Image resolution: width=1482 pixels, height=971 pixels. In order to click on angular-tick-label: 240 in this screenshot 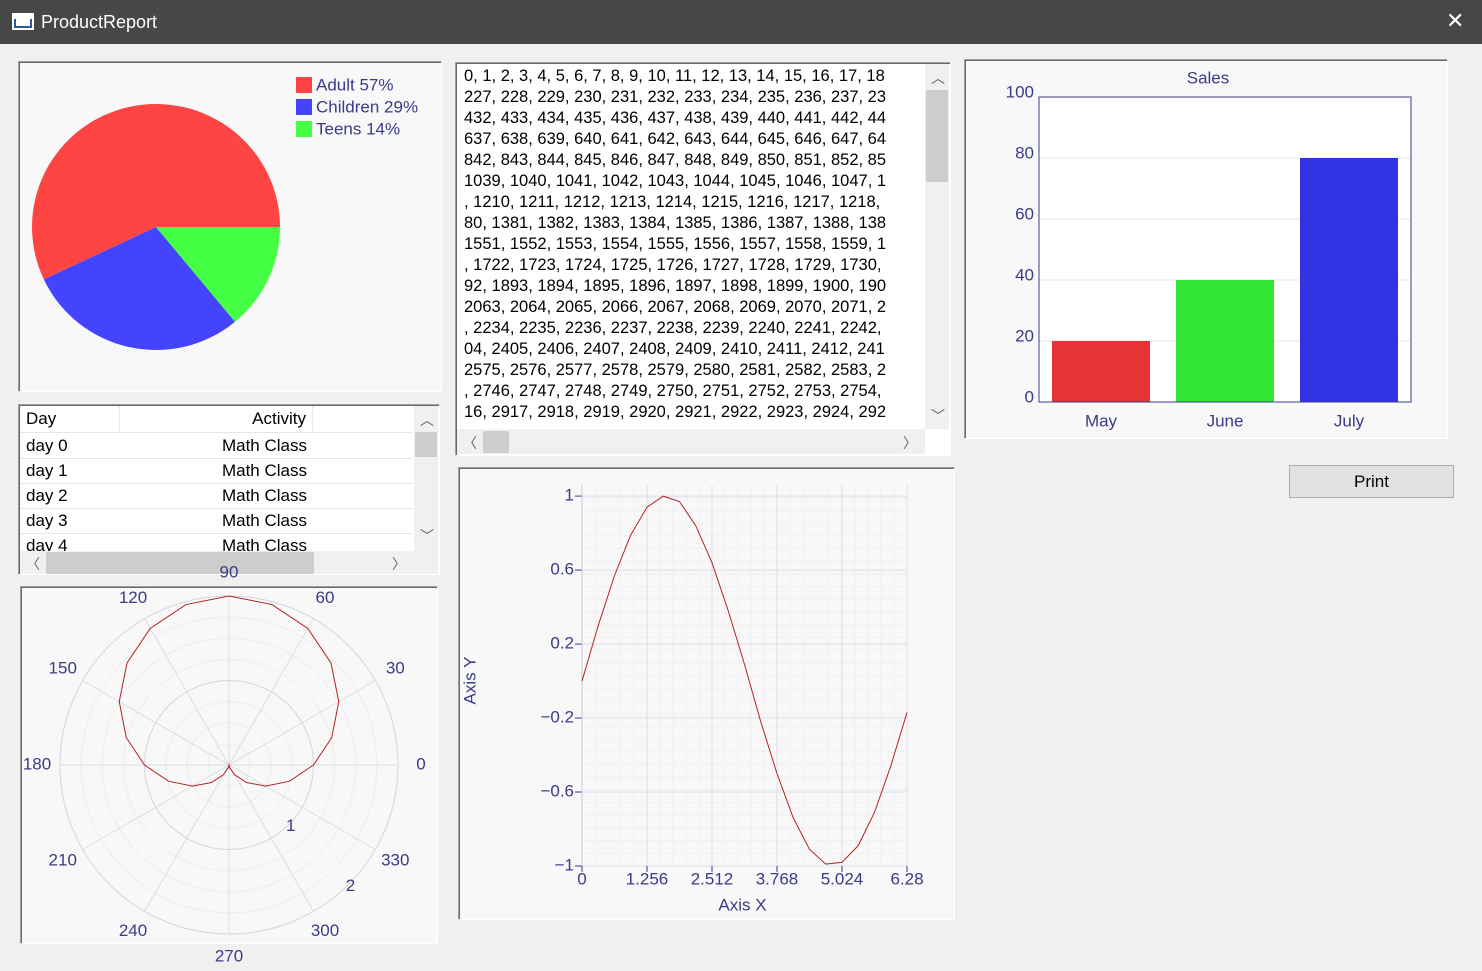, I will do `click(133, 930)`.